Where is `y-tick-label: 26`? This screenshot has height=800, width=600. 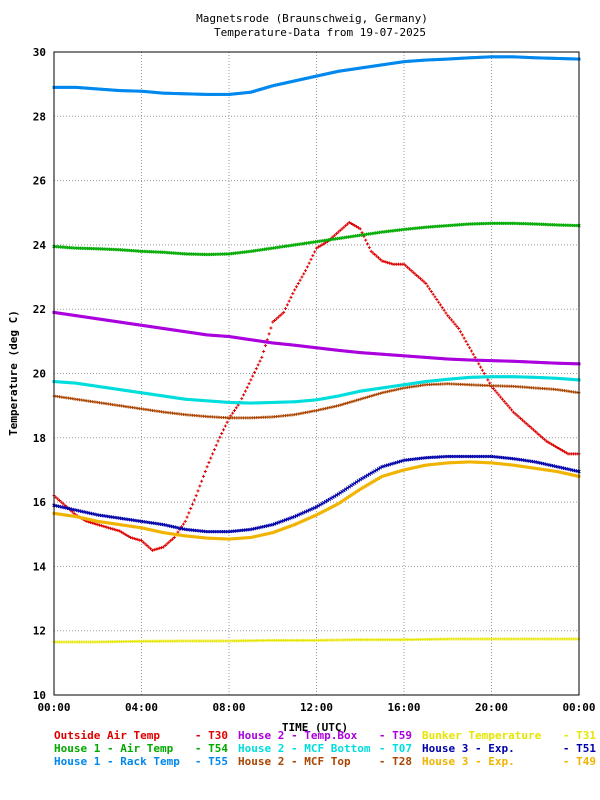 y-tick-label: 26 is located at coordinates (40, 181).